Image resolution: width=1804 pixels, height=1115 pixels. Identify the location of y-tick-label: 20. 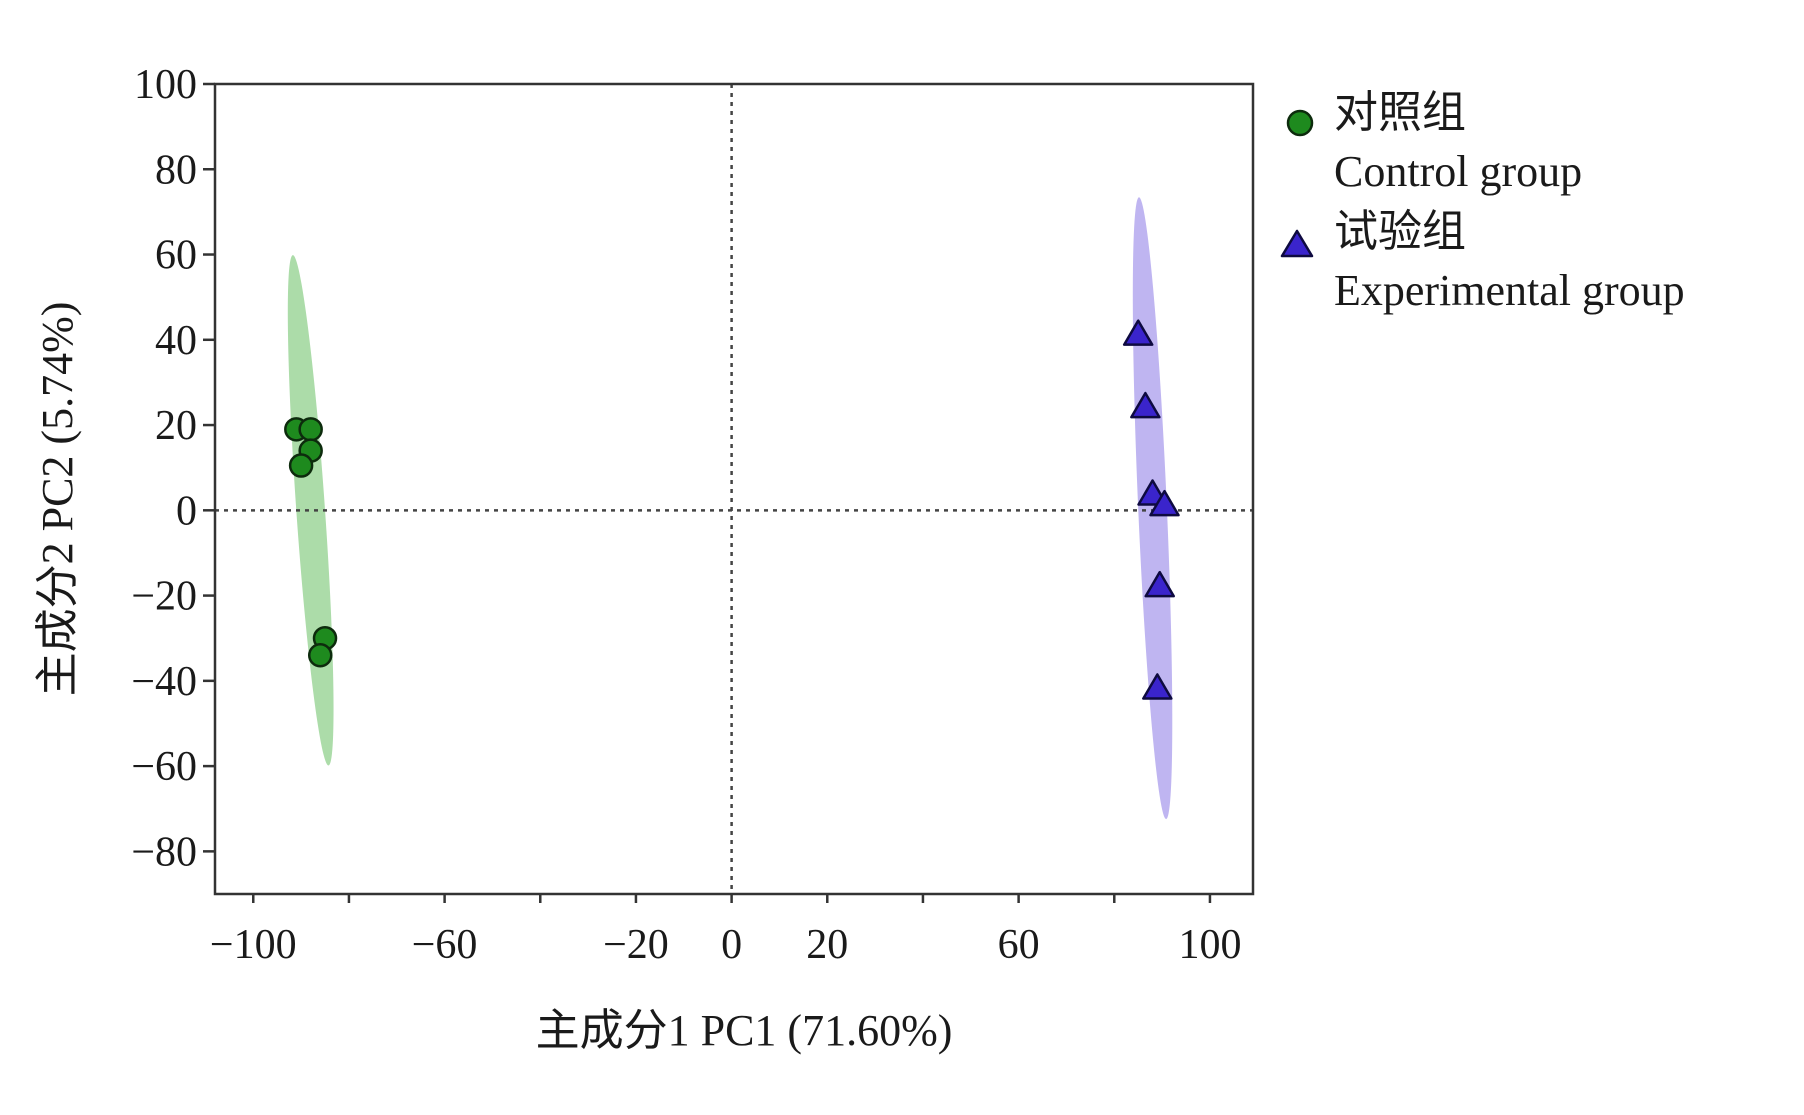
(176, 426).